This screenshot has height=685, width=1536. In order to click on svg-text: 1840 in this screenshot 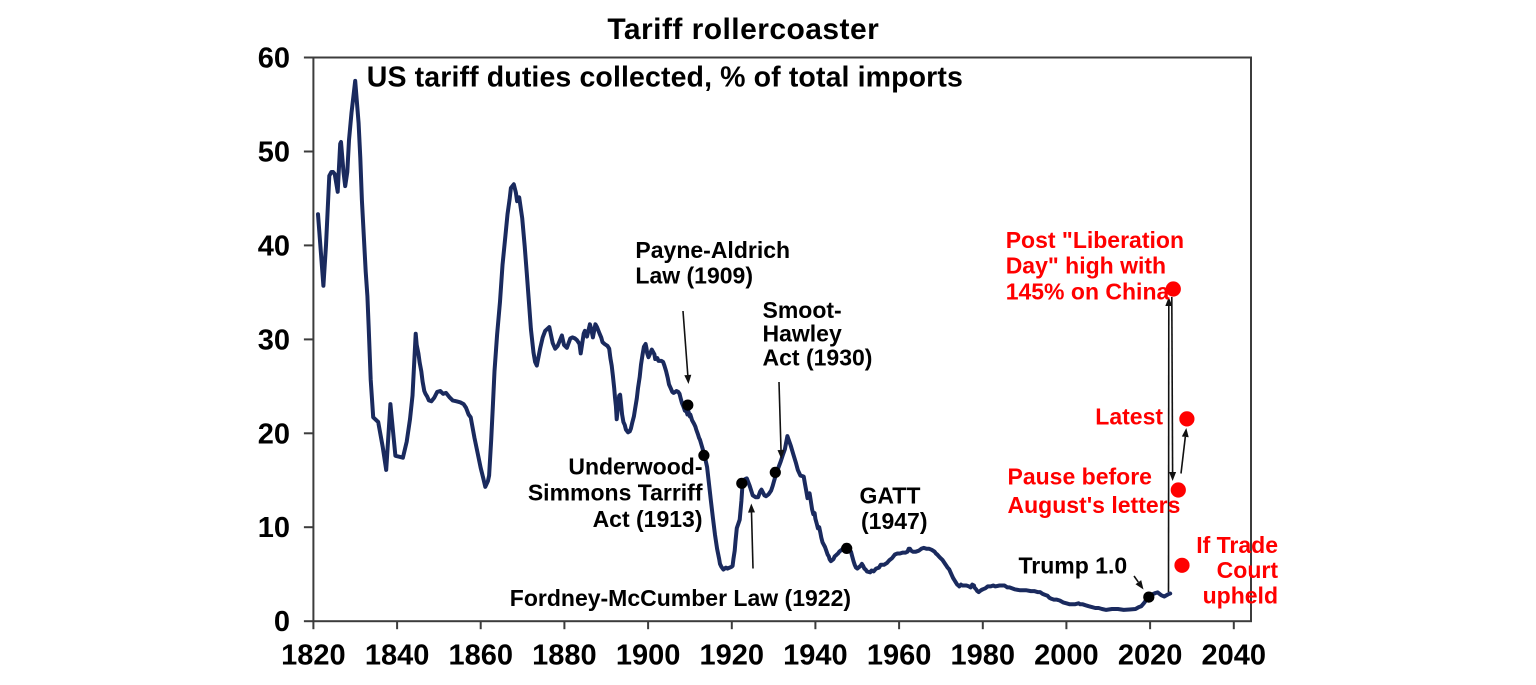, I will do `click(397, 656)`.